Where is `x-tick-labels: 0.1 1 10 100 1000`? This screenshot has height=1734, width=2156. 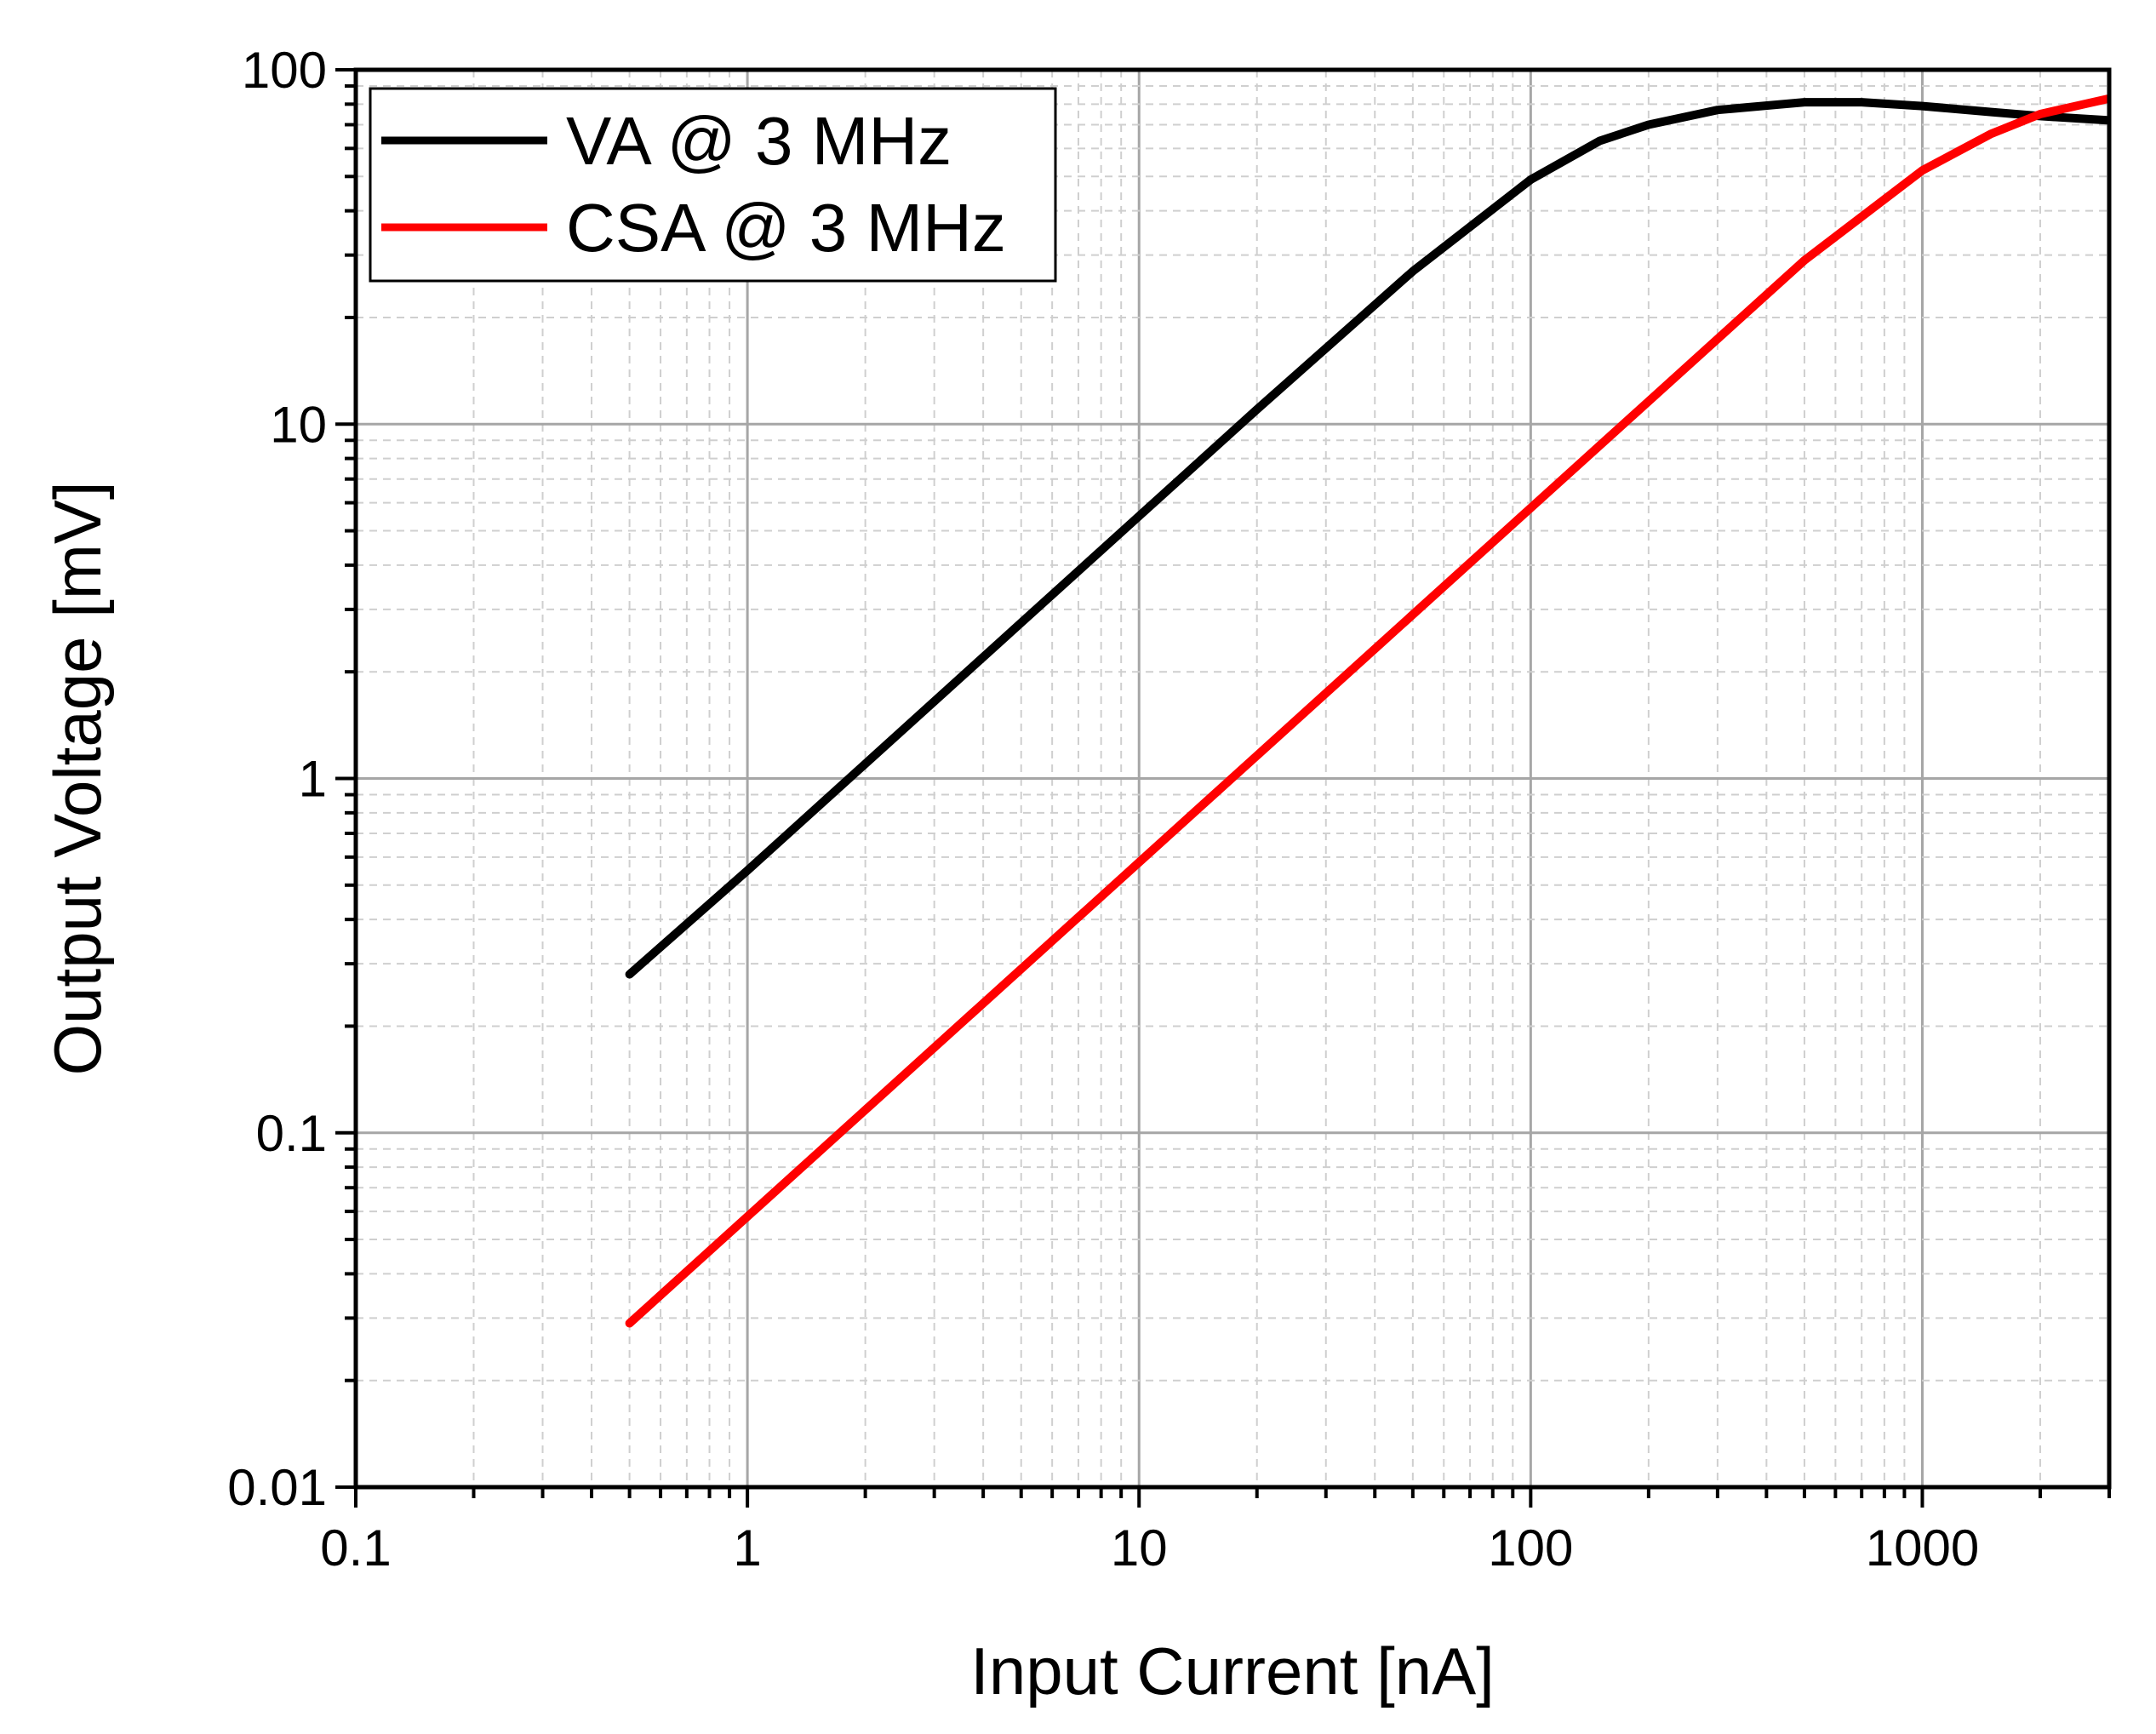 x-tick-labels: 0.1 1 10 100 1000 is located at coordinates (1149, 1548).